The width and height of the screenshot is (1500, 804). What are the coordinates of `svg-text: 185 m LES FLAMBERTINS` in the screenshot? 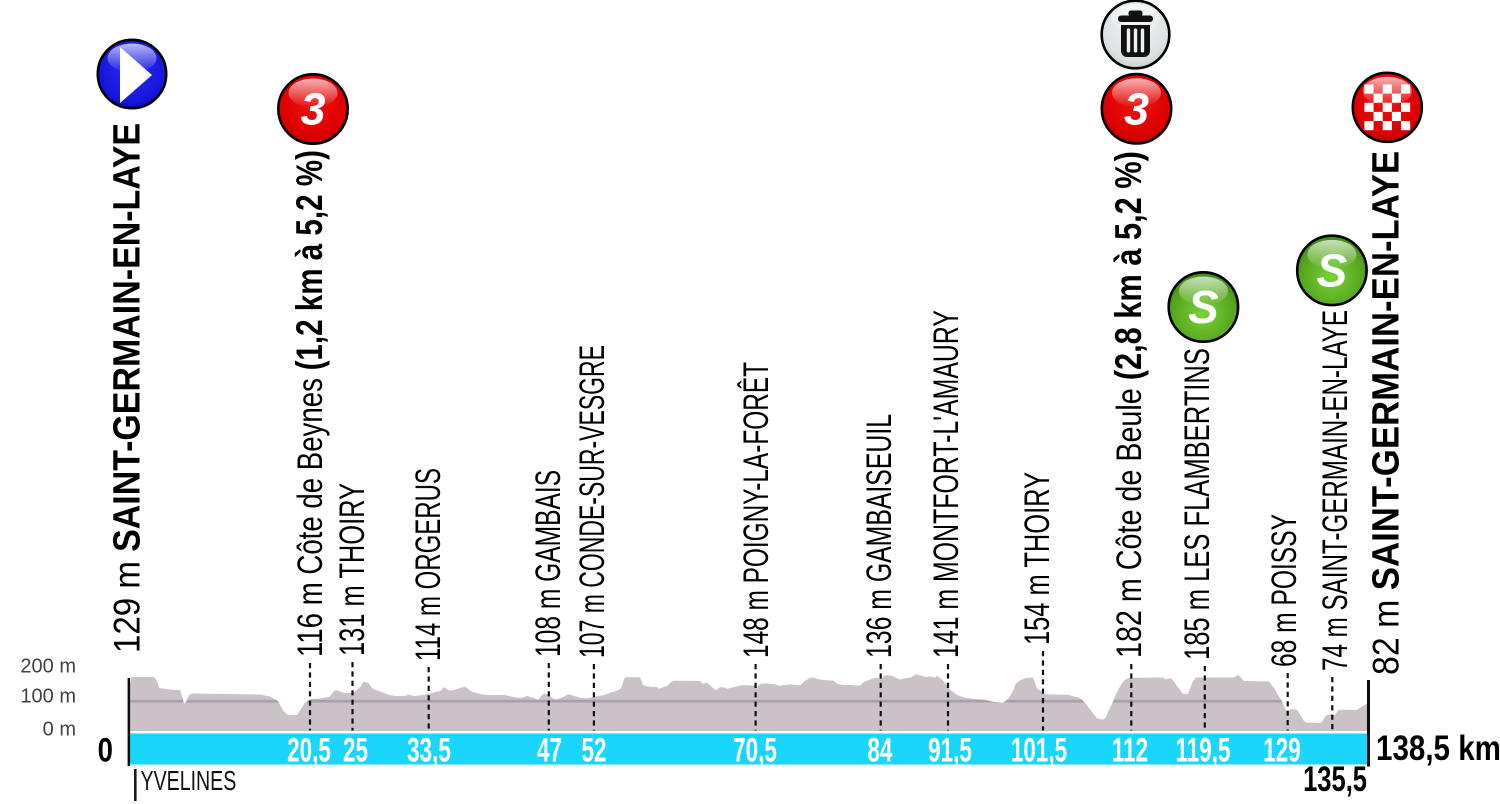 It's located at (1197, 504).